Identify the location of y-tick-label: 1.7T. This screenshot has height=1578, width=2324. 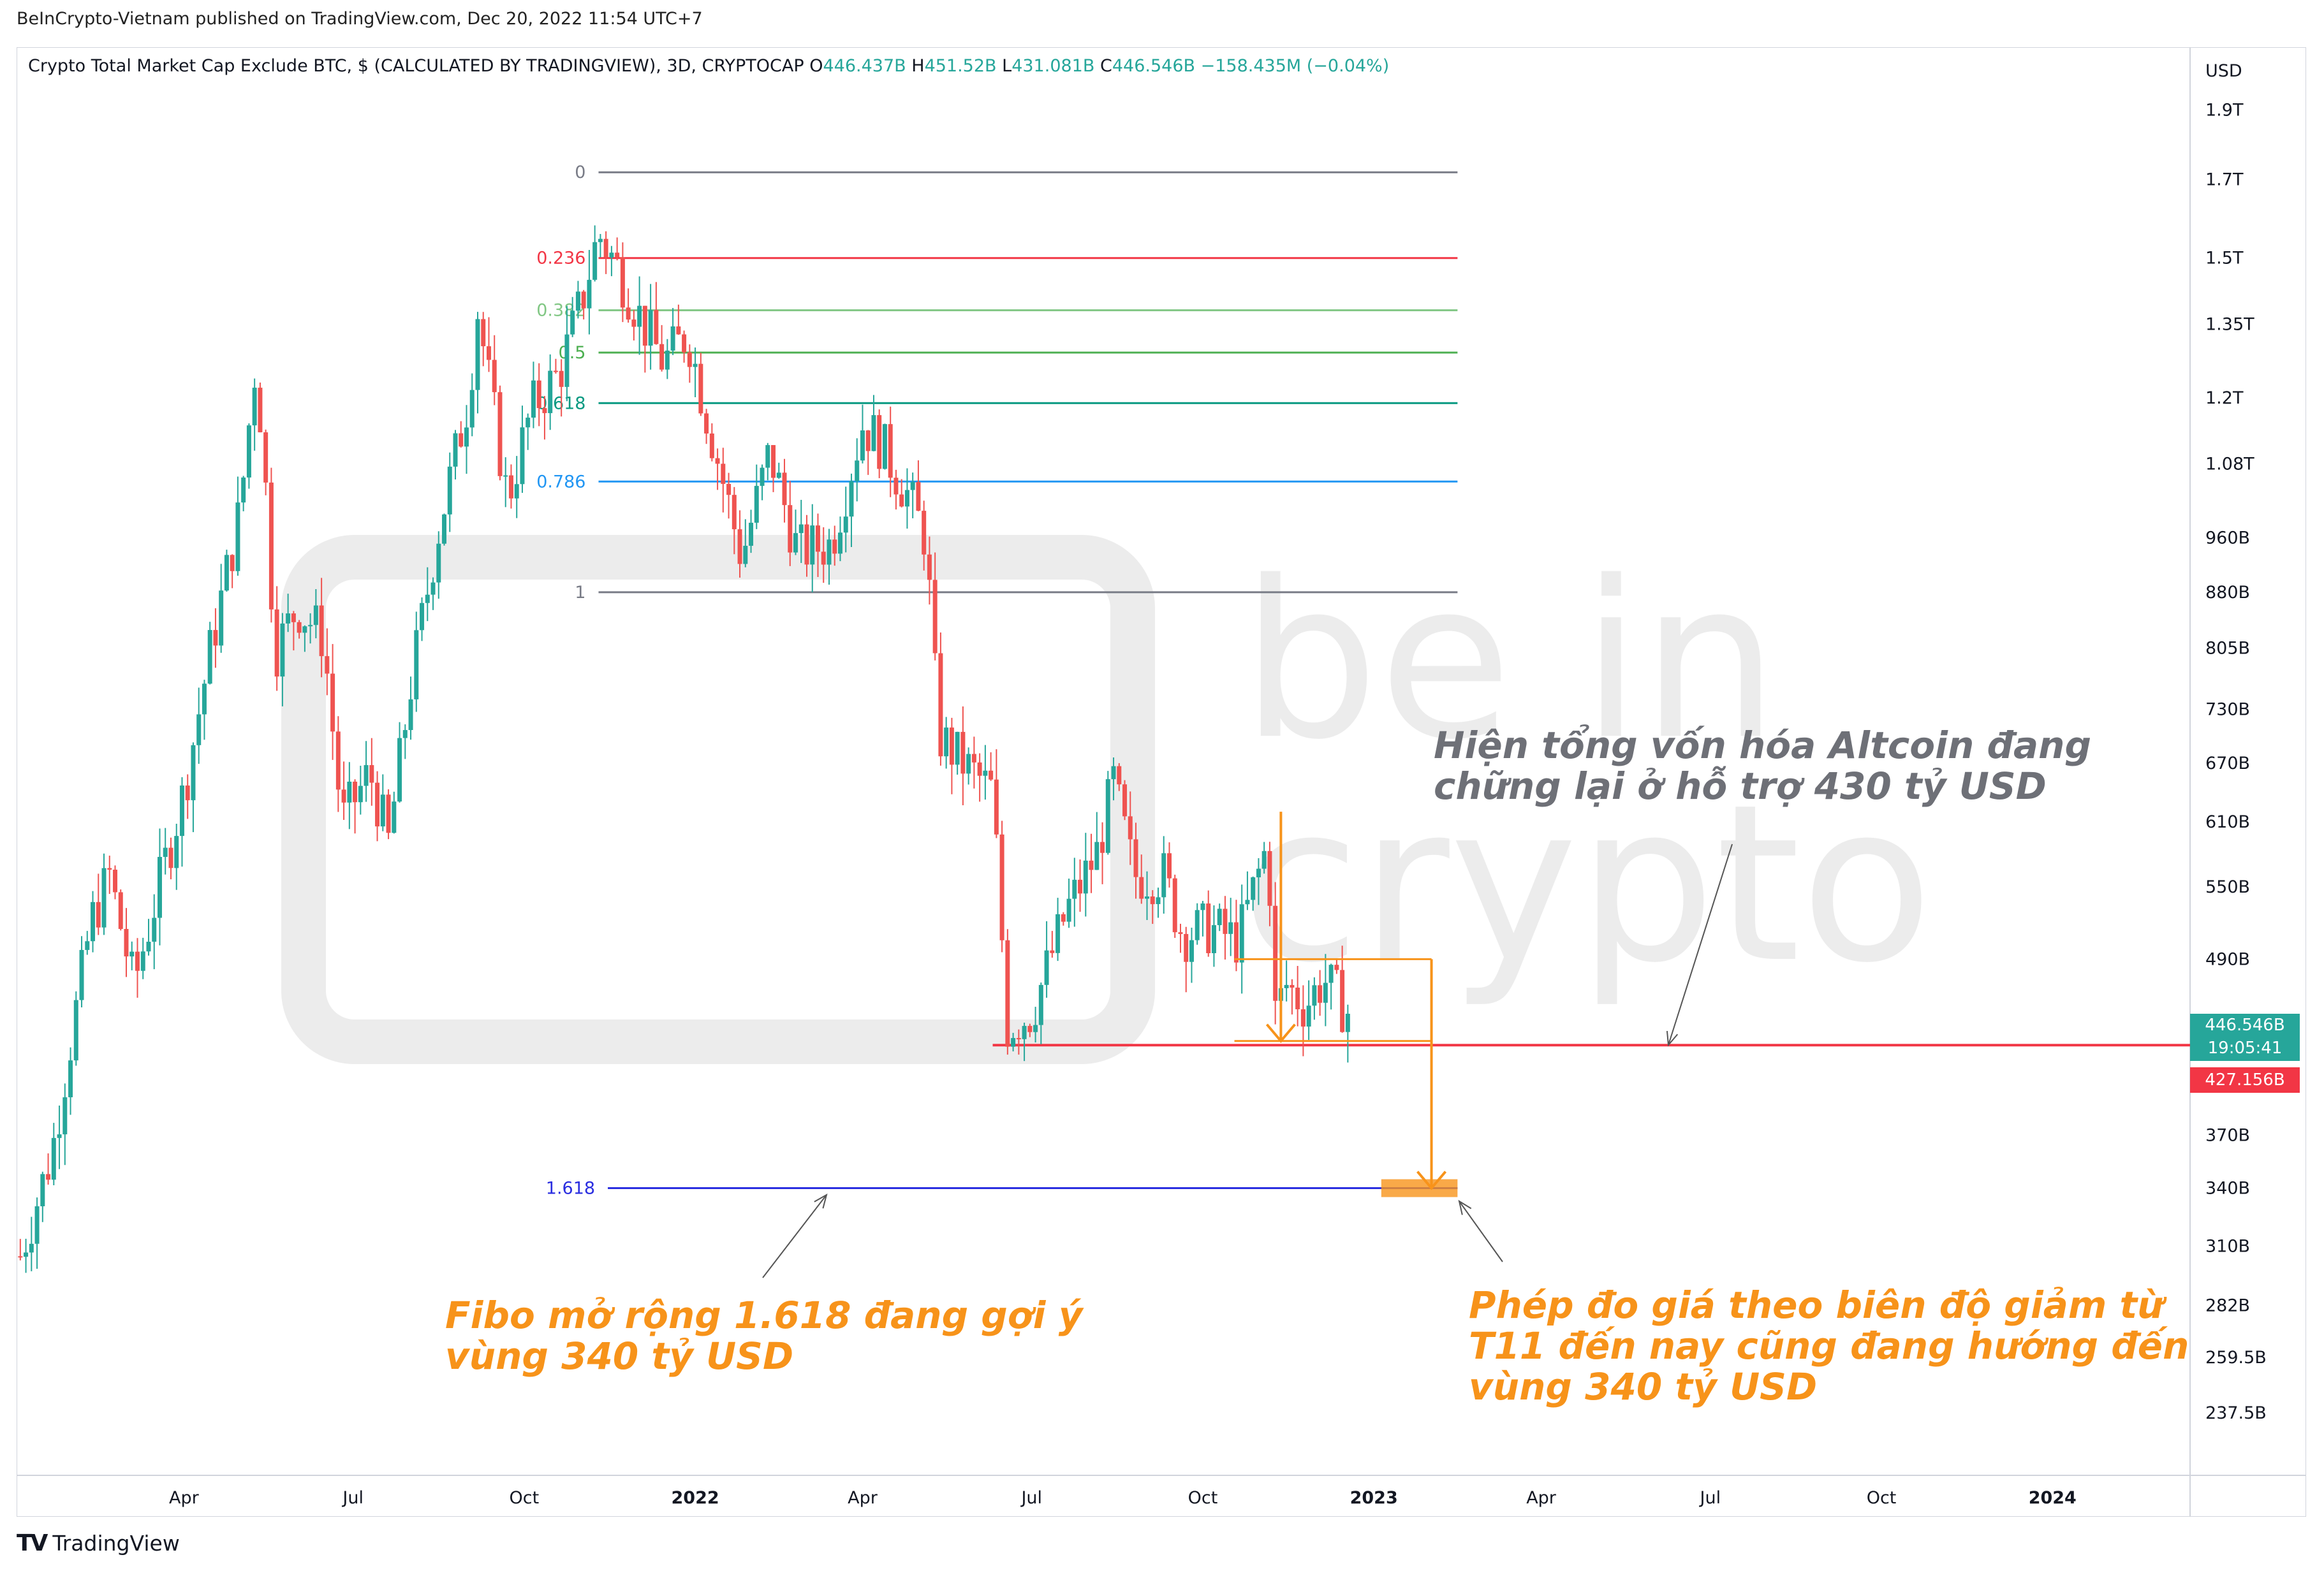
(2224, 180).